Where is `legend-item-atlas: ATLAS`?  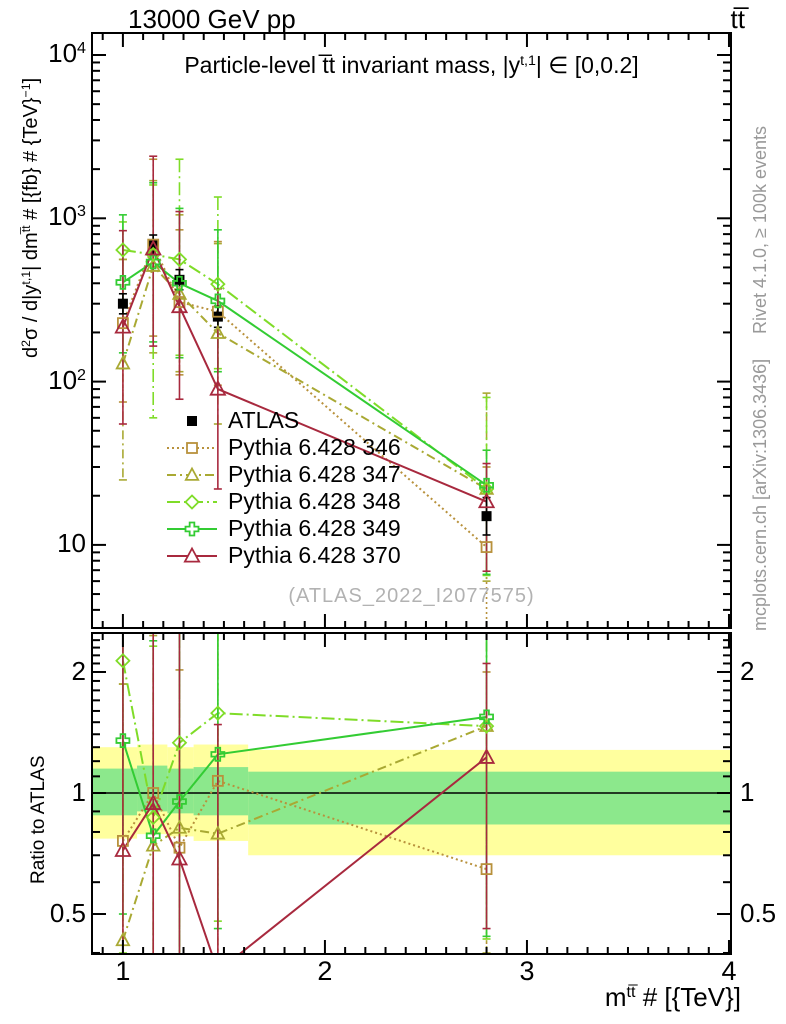 legend-item-atlas: ATLAS is located at coordinates (283, 420).